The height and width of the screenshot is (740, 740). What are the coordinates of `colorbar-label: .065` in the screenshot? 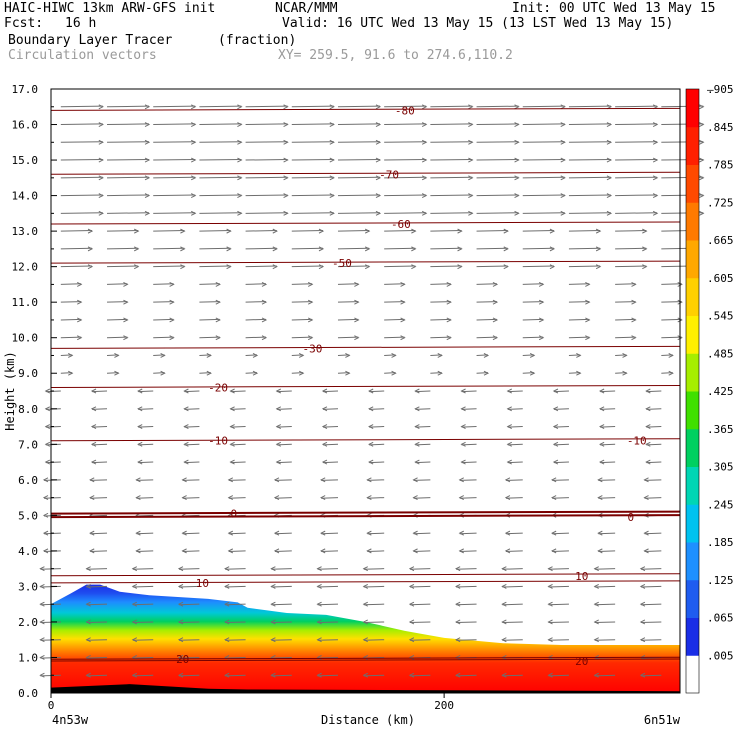 It's located at (720, 618).